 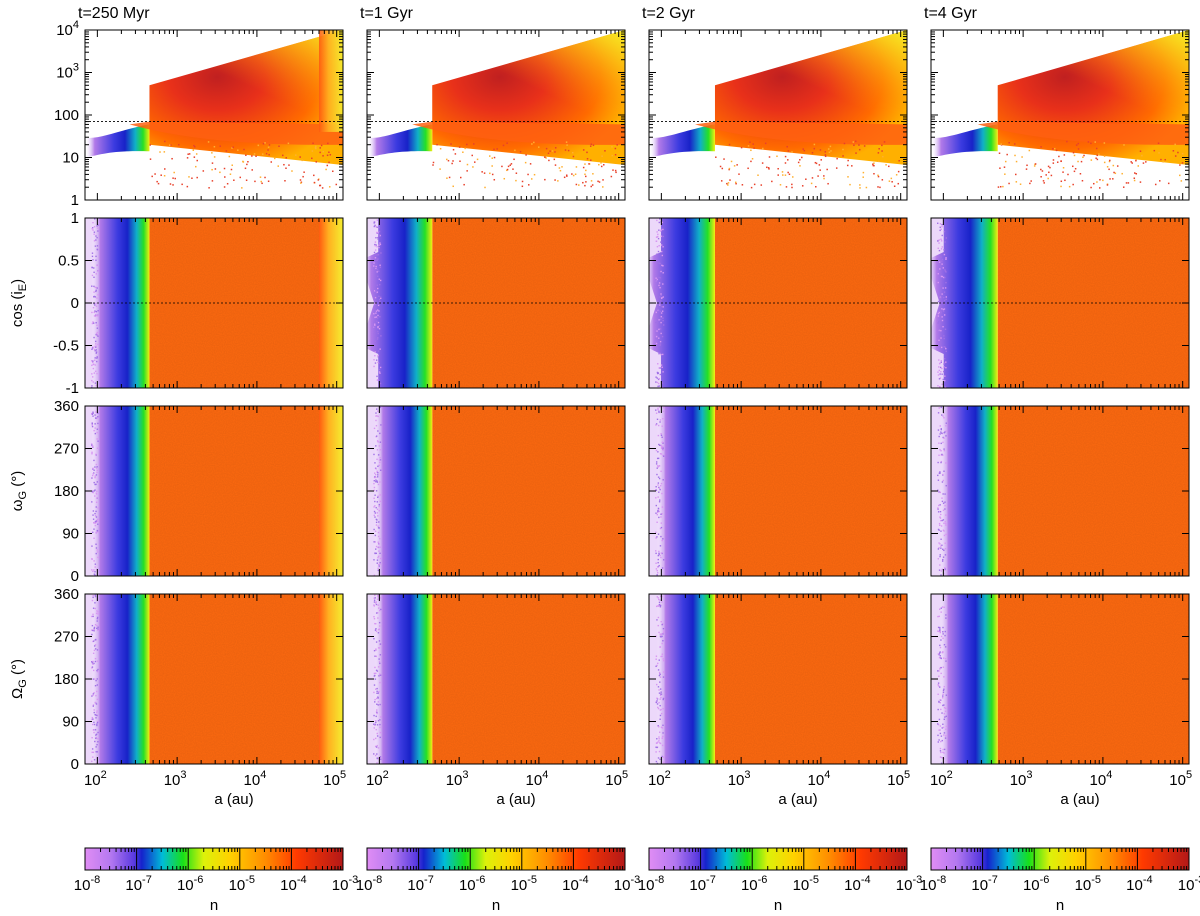 What do you see at coordinates (216, 880) in the screenshot?
I see `colorbar-1: 10⁻⁸ 10⁻⁷ 10⁻⁶ 10⁻⁵ 10⁻⁴ 10⁻³ n` at bounding box center [216, 880].